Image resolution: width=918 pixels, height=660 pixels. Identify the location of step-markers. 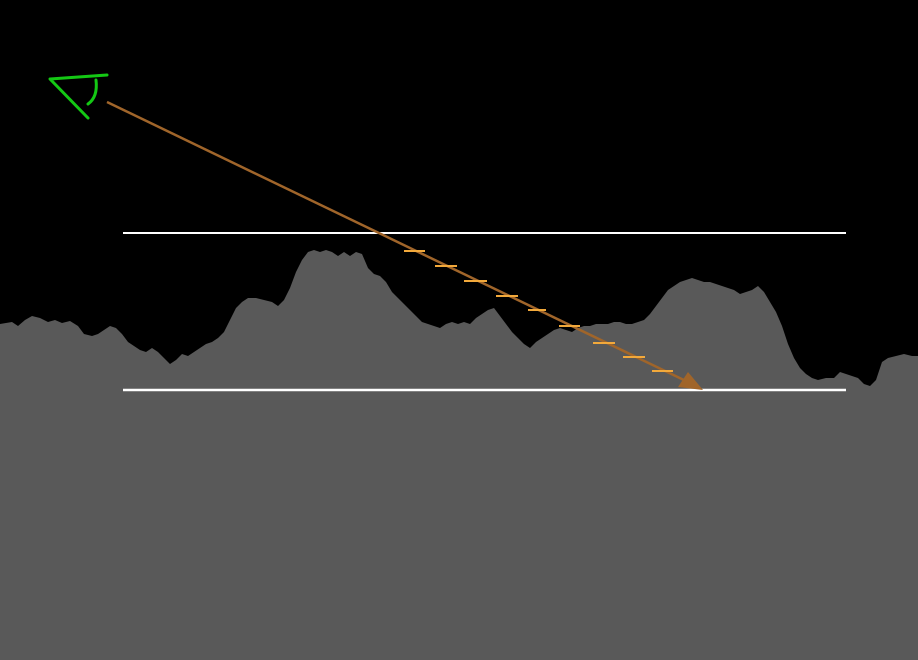
(538, 311).